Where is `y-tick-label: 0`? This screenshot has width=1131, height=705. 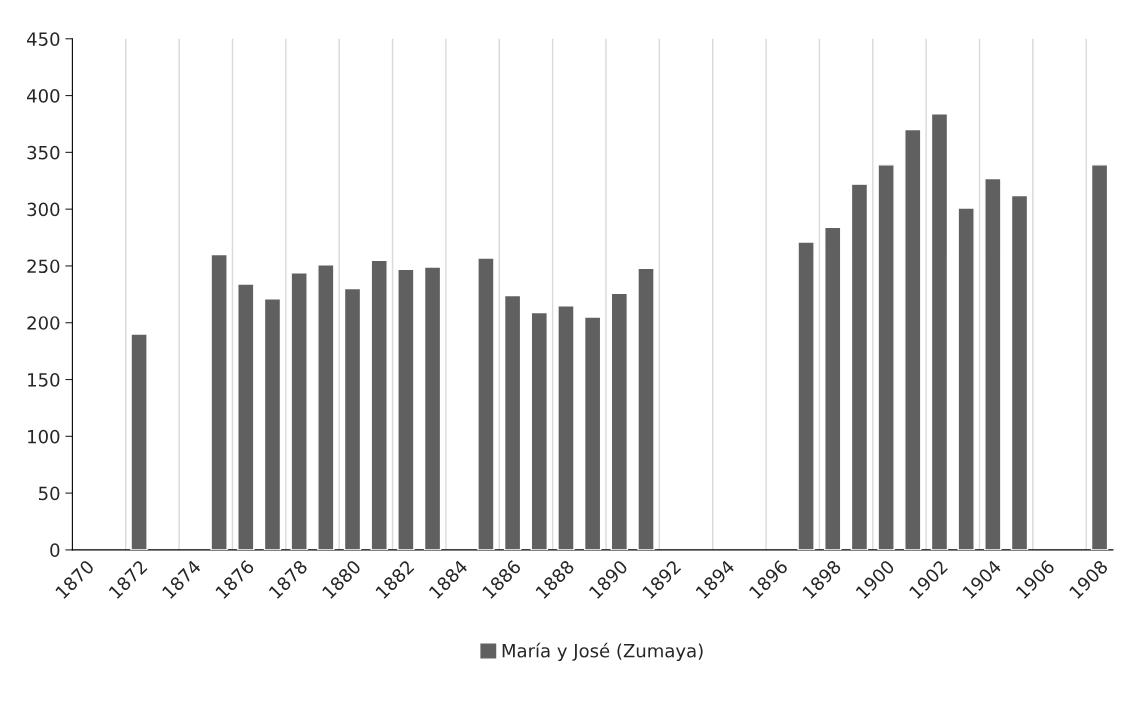
y-tick-label: 0 is located at coordinates (55, 550).